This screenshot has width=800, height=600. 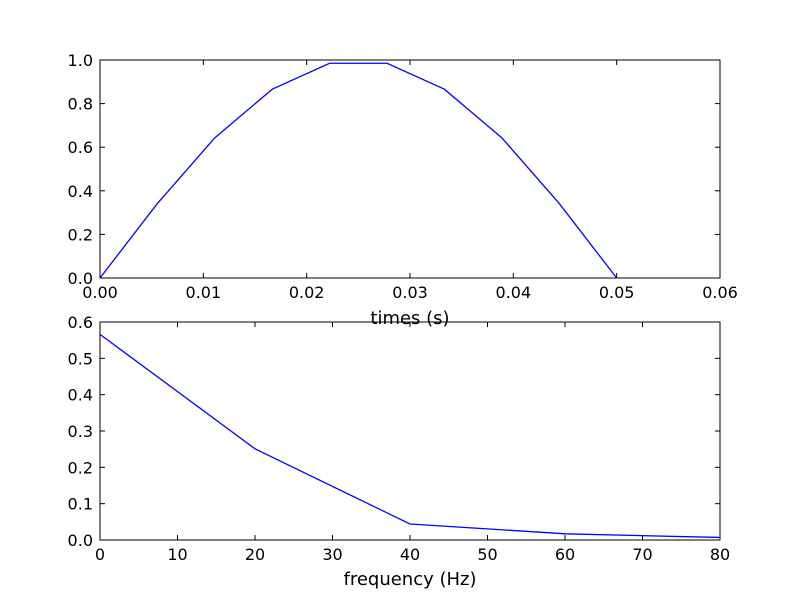 I want to click on frequency-chart-x-tick-label: 10, so click(x=177, y=554).